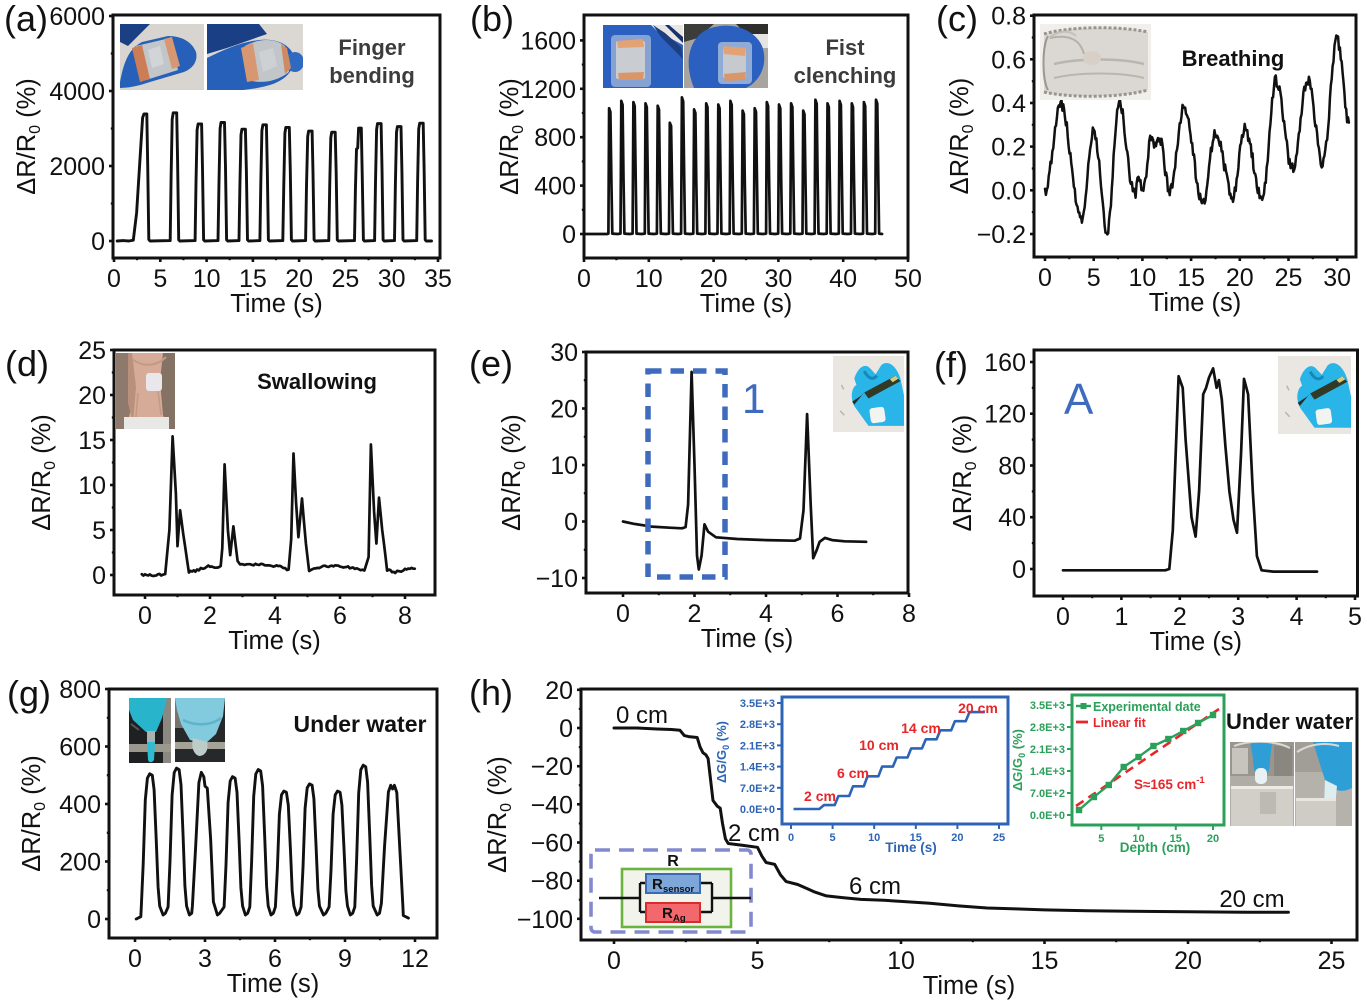 The height and width of the screenshot is (1002, 1367). I want to click on svg-text: 10 cm, so click(879, 745).